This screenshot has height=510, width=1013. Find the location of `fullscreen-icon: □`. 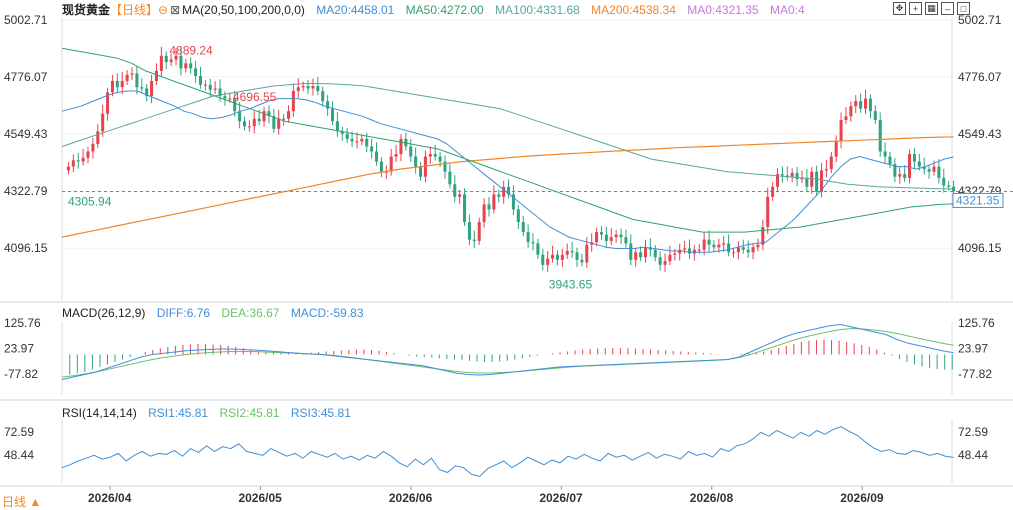

fullscreen-icon: □ is located at coordinates (963, 8).